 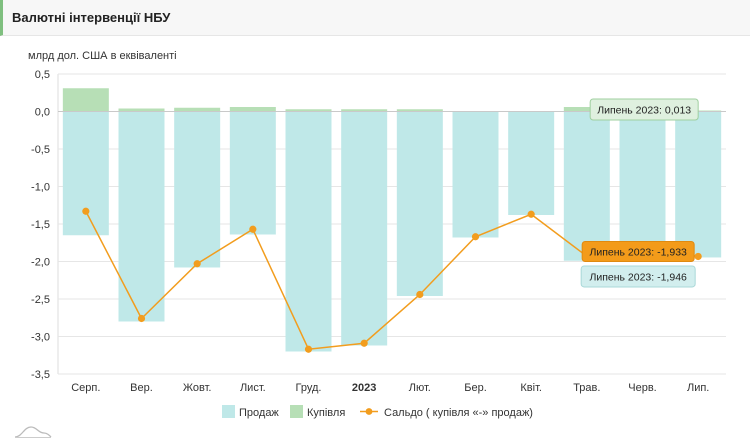 What do you see at coordinates (253, 388) in the screenshot?
I see `x-tick-label: Лист.` at bounding box center [253, 388].